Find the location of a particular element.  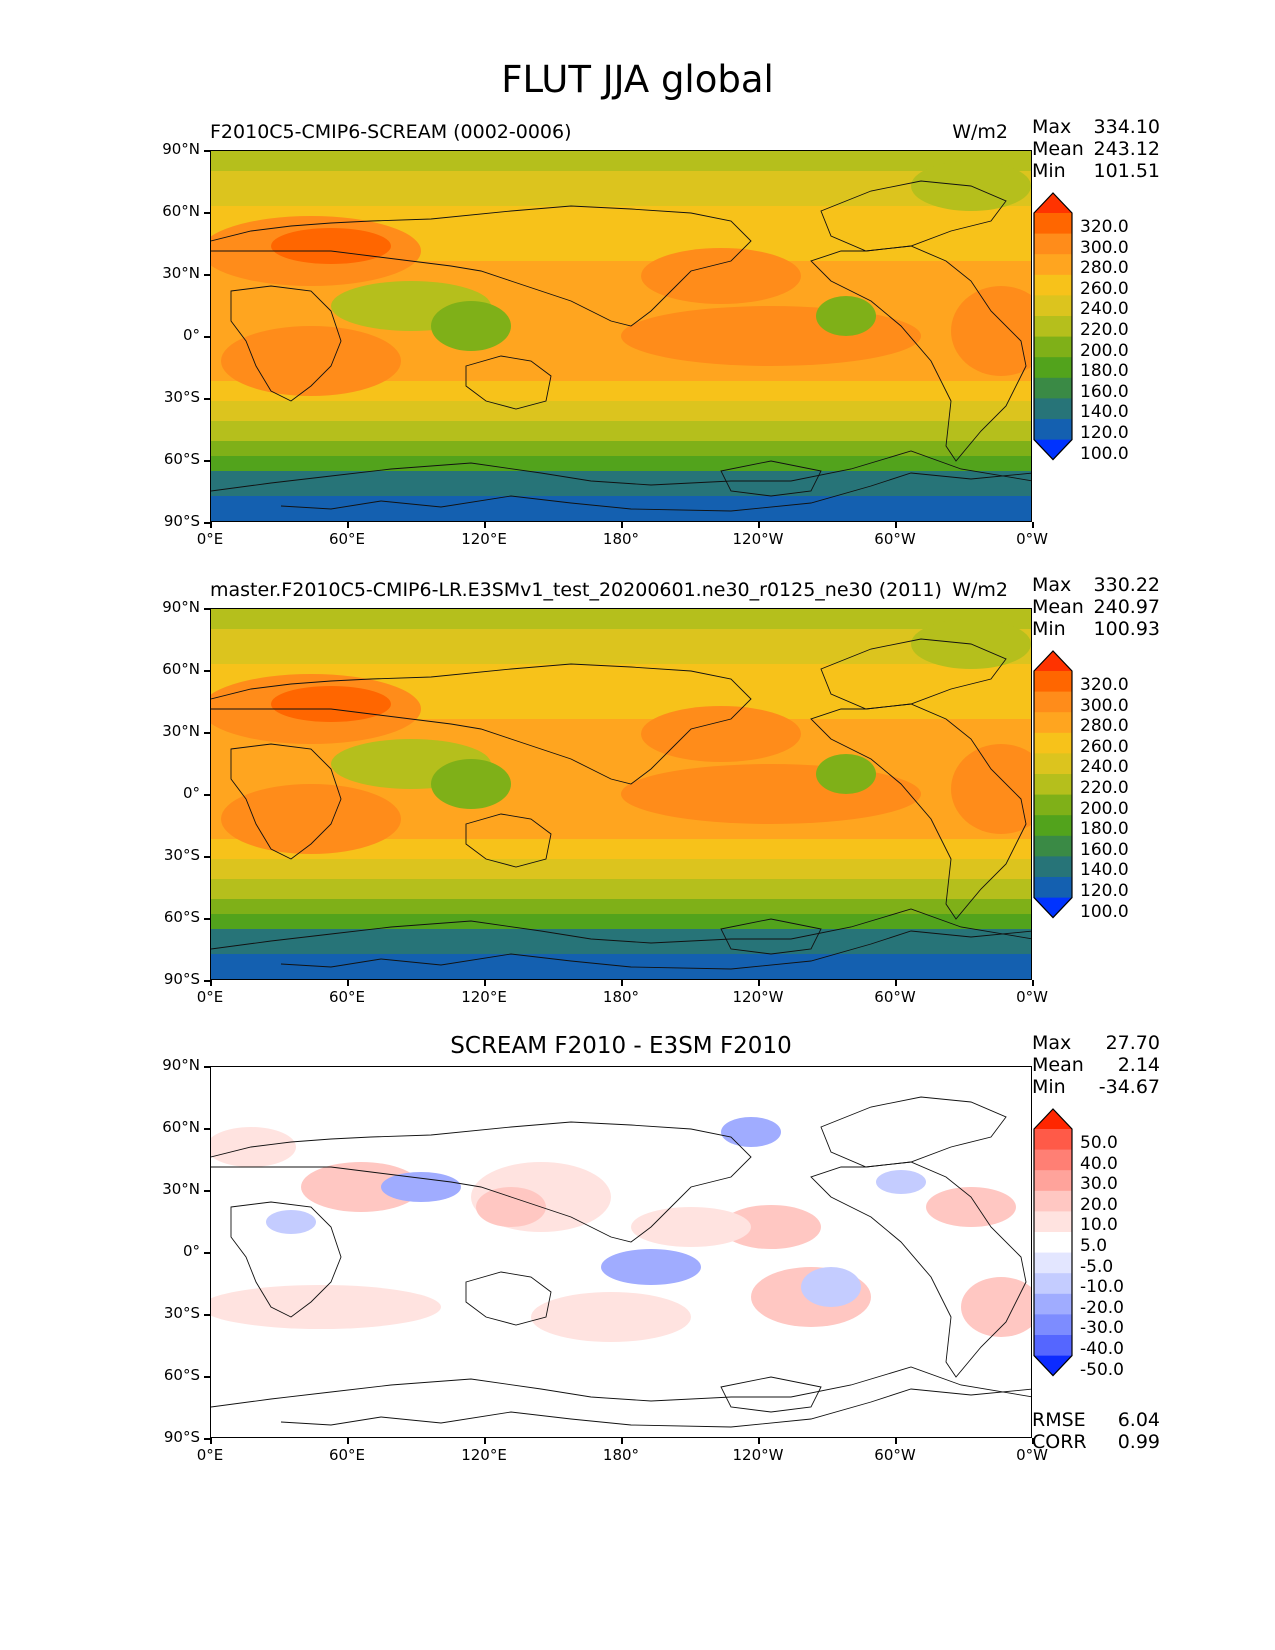

panel-2-stats: Max 330.22 Mean 240.97 Min 100.93 is located at coordinates (1096, 607).